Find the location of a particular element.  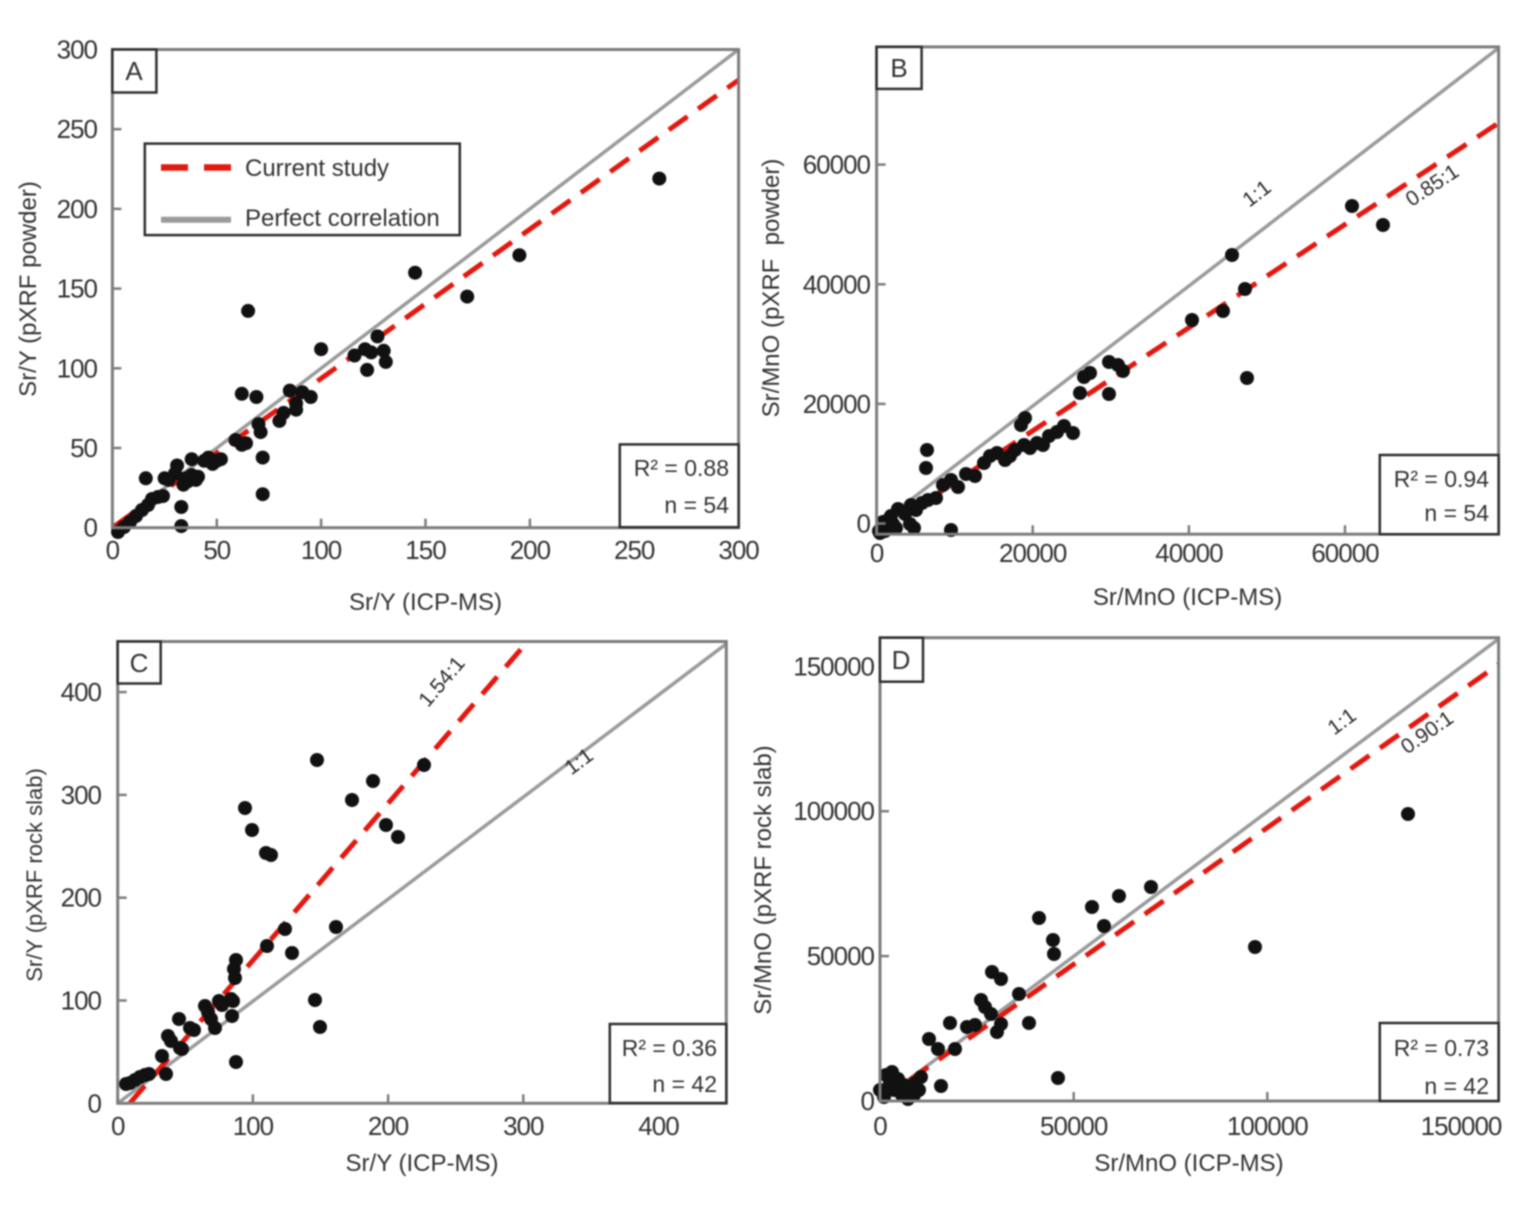

svg-text: C is located at coordinates (139, 663).